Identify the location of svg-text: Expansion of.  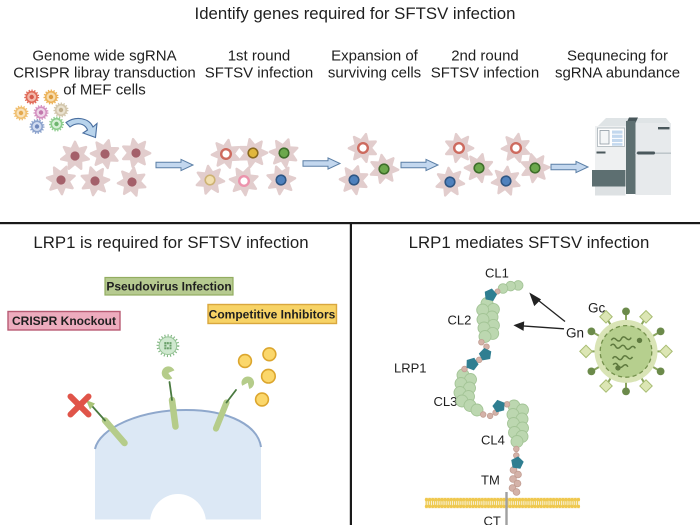
(375, 56).